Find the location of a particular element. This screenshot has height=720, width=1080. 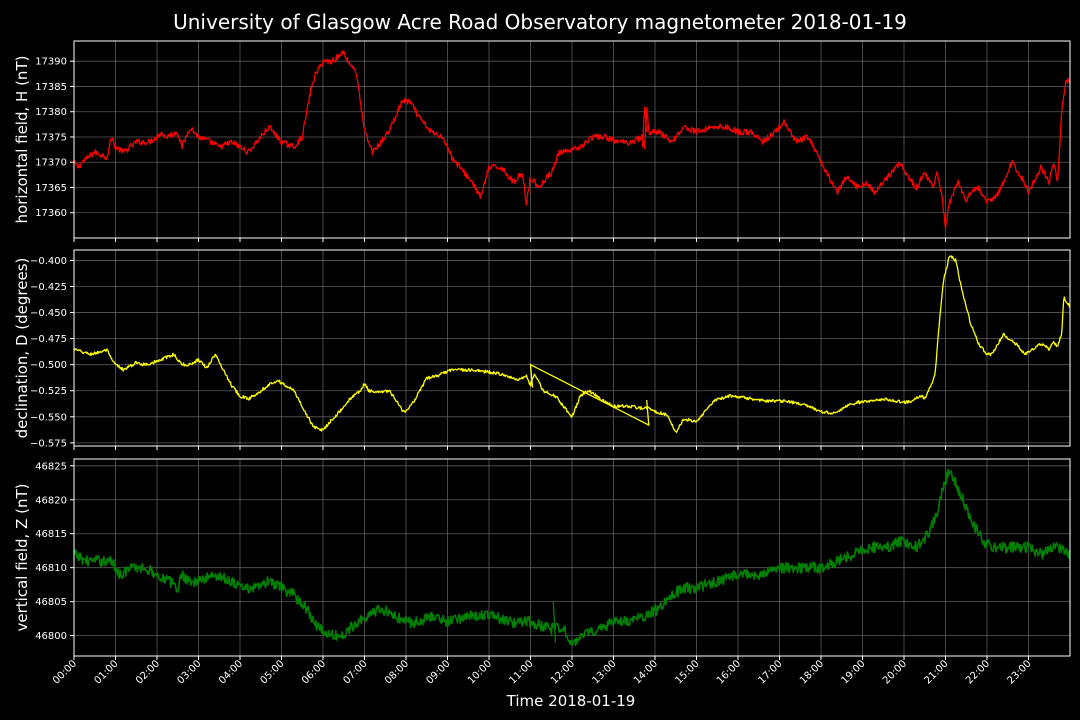

y-tick-label: −0.475 is located at coordinates (48, 339).